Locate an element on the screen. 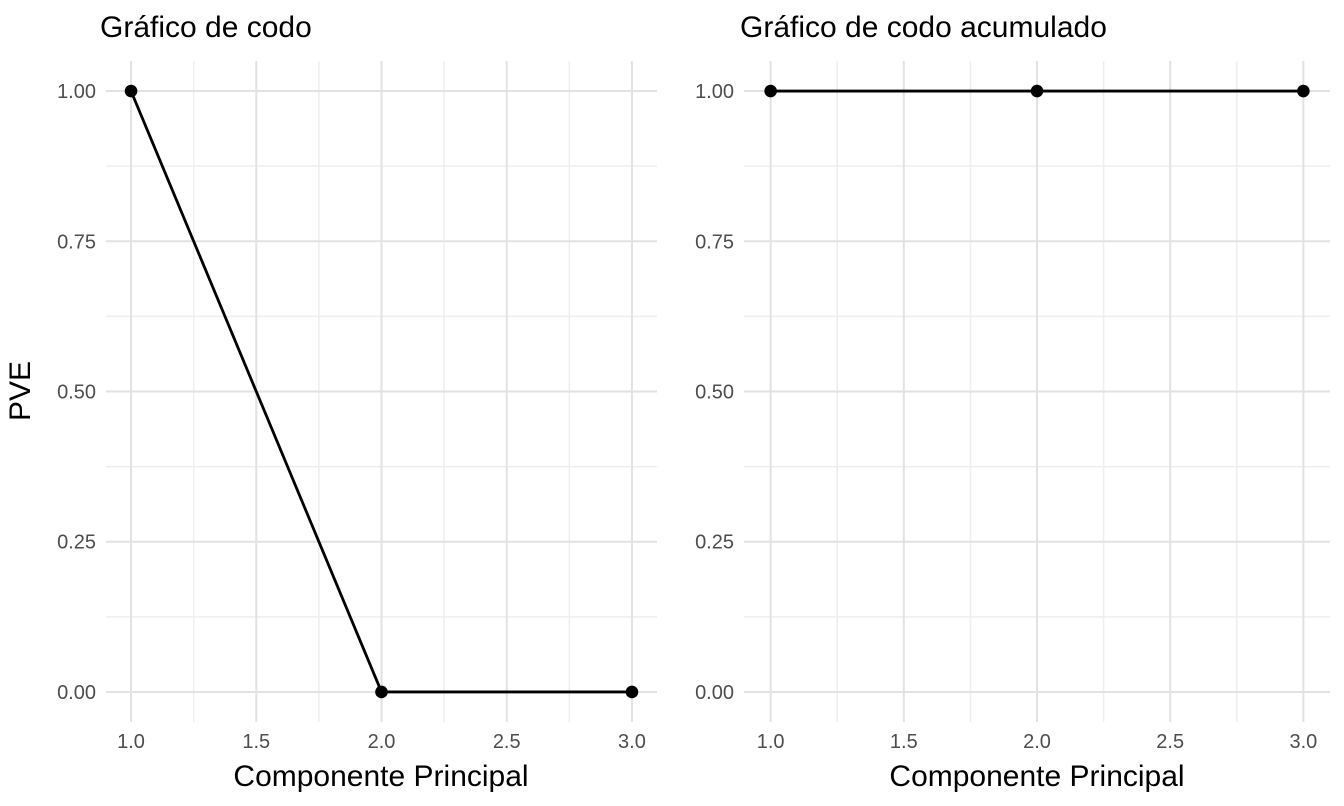 The height and width of the screenshot is (806, 1344). data-series is located at coordinates (1037, 91).